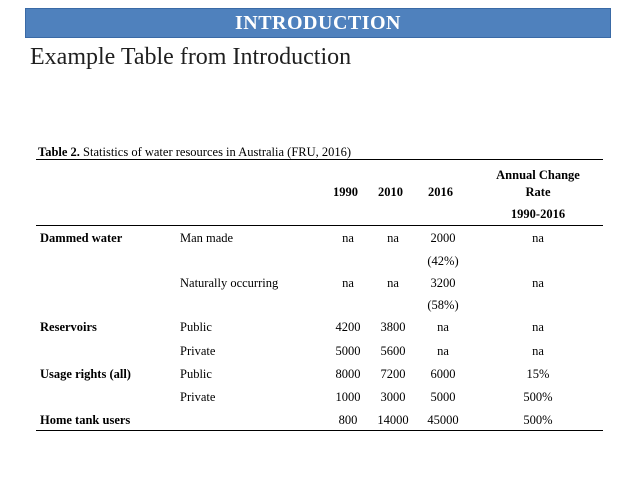 This screenshot has height=479, width=638. What do you see at coordinates (538, 175) in the screenshot?
I see `header-rate-line1: Annual Change` at bounding box center [538, 175].